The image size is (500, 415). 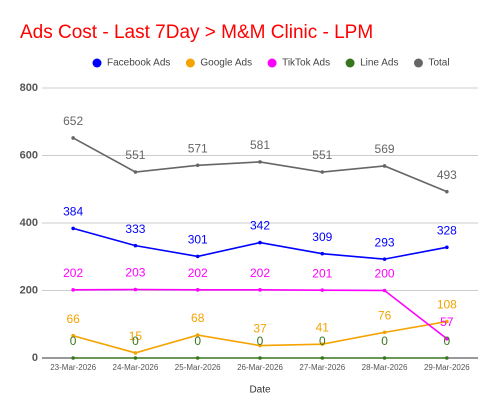 I want to click on value-label: 342, so click(x=260, y=226).